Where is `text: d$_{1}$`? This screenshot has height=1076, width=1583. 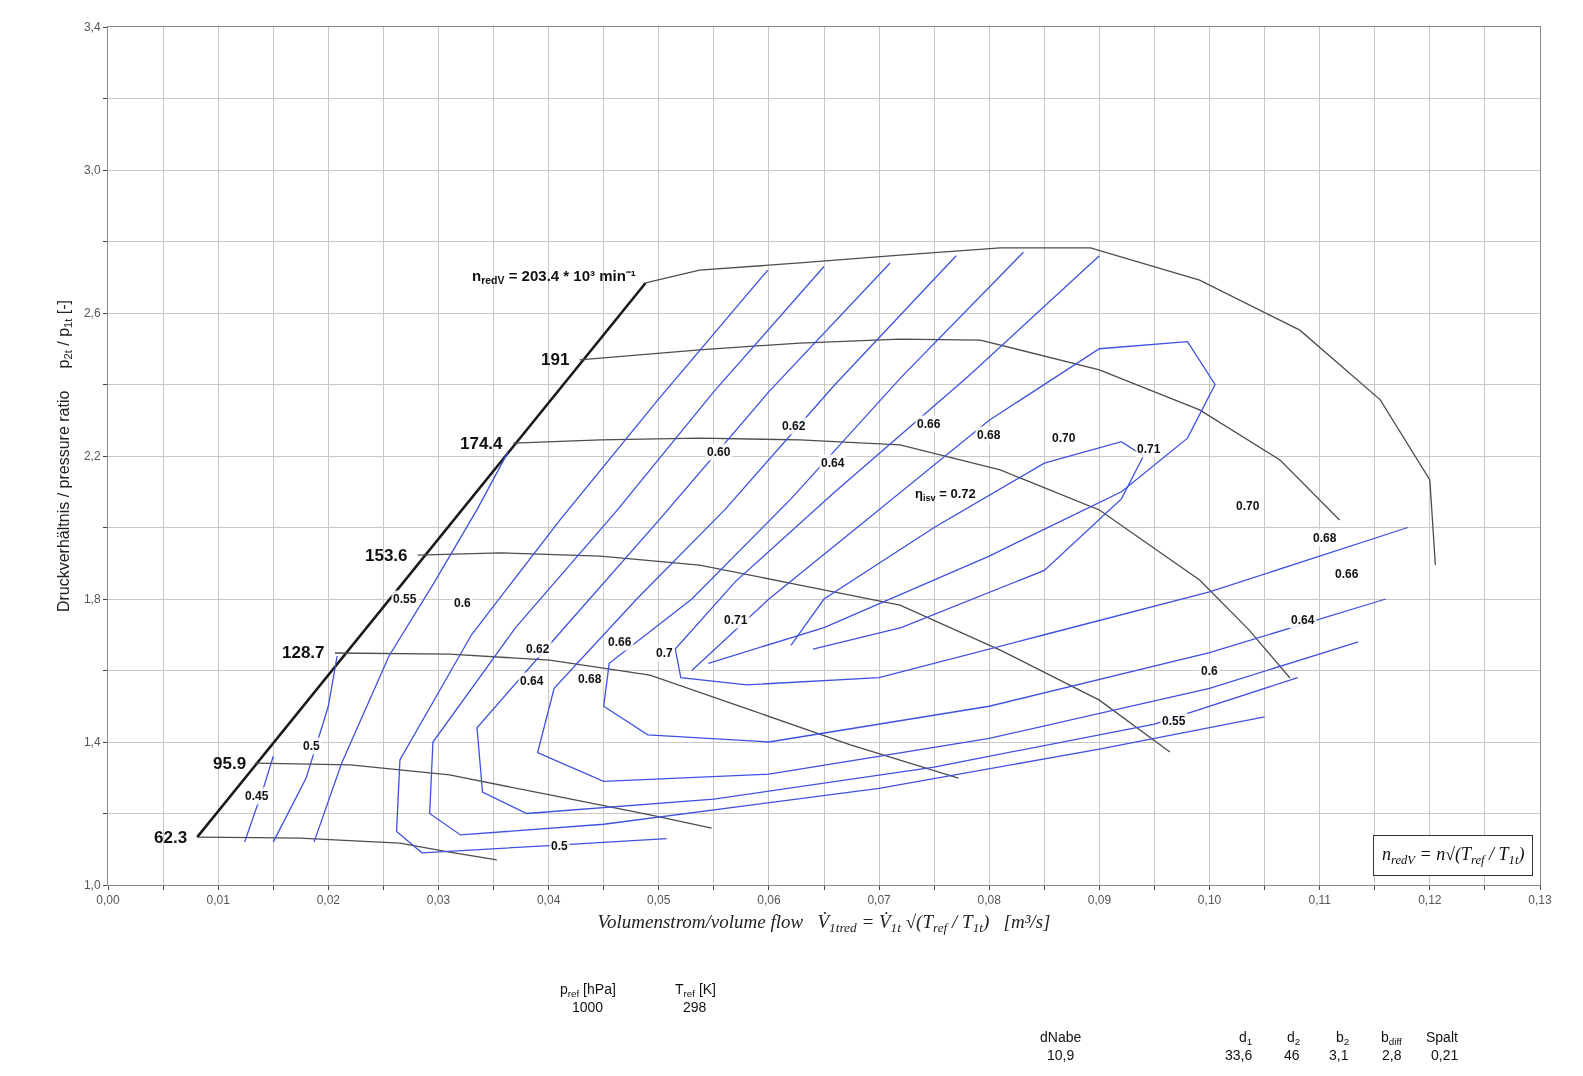 text: d$_{1}$ is located at coordinates (1246, 1038).